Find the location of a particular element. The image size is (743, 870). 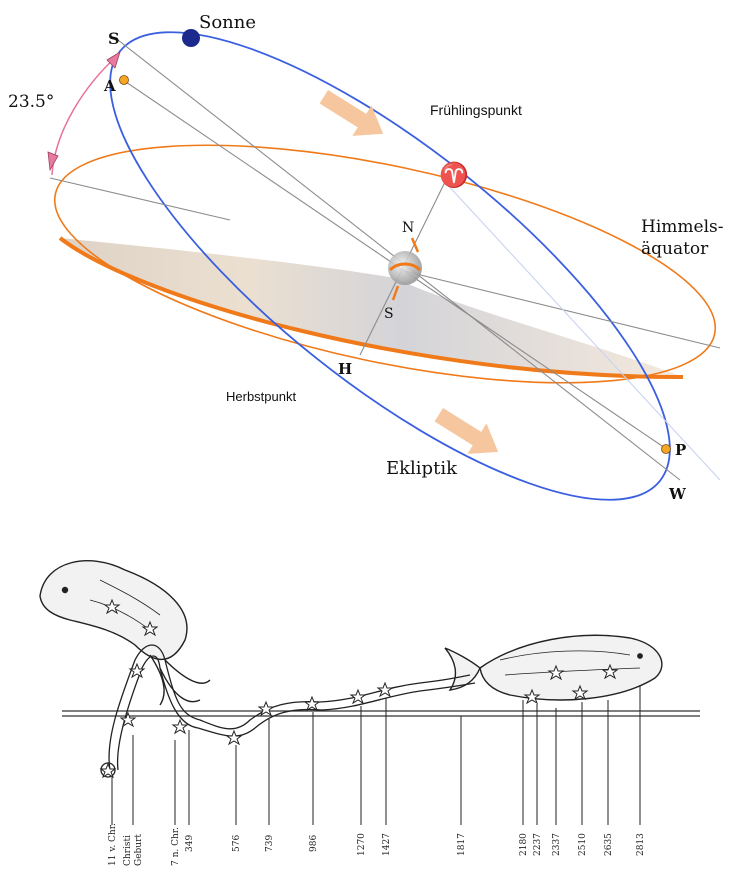

label-north: N is located at coordinates (408, 228).